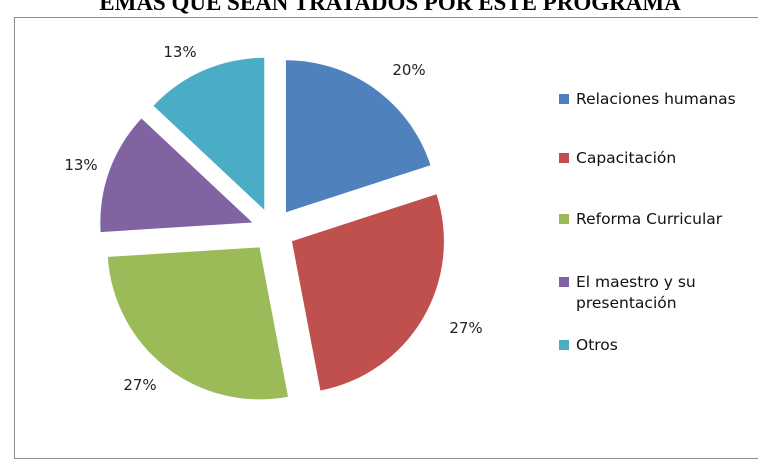 This screenshot has height=459, width=758. I want to click on legend-label: presentación, so click(626, 303).